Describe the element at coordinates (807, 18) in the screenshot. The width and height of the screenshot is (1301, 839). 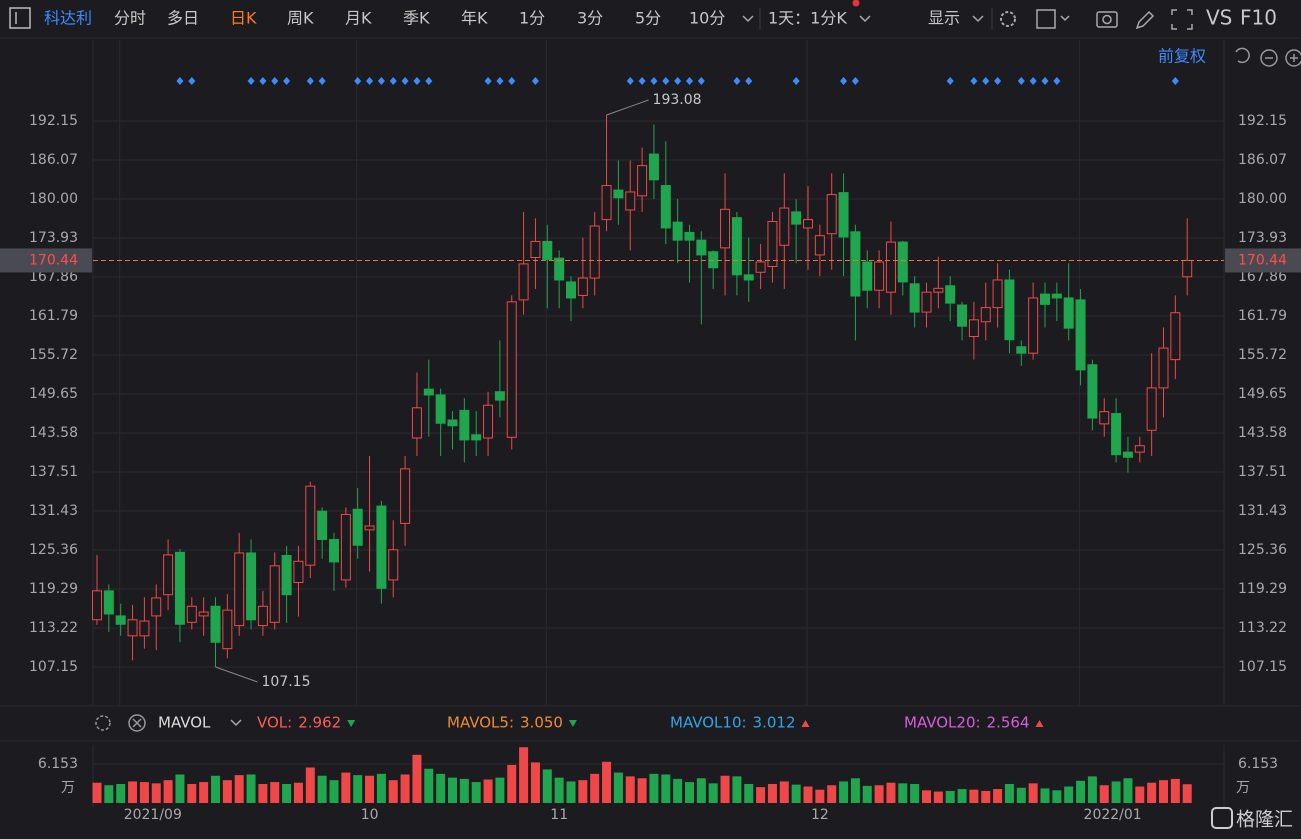
I see `period-select: 1天：1分K` at that location.